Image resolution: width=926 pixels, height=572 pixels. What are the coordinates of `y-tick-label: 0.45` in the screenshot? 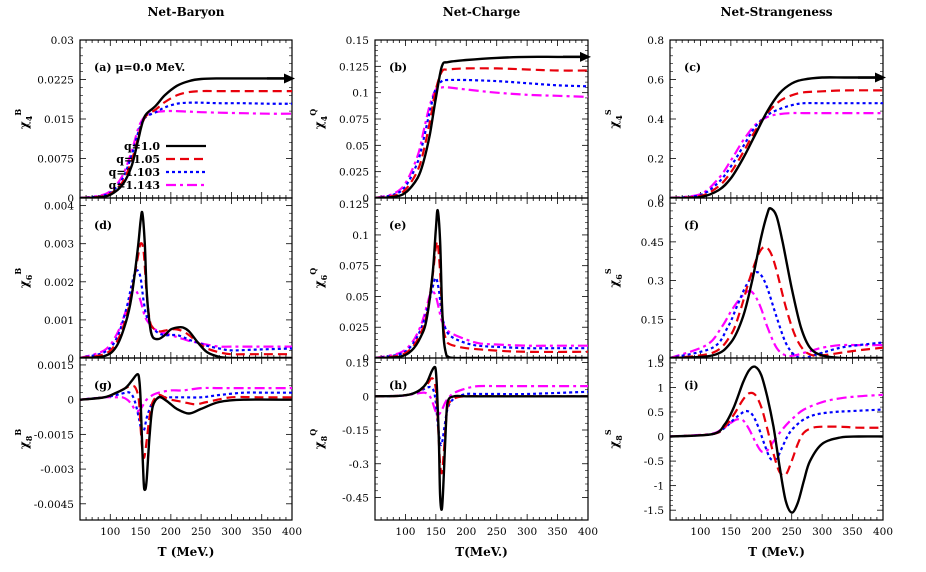 It's located at (652, 243).